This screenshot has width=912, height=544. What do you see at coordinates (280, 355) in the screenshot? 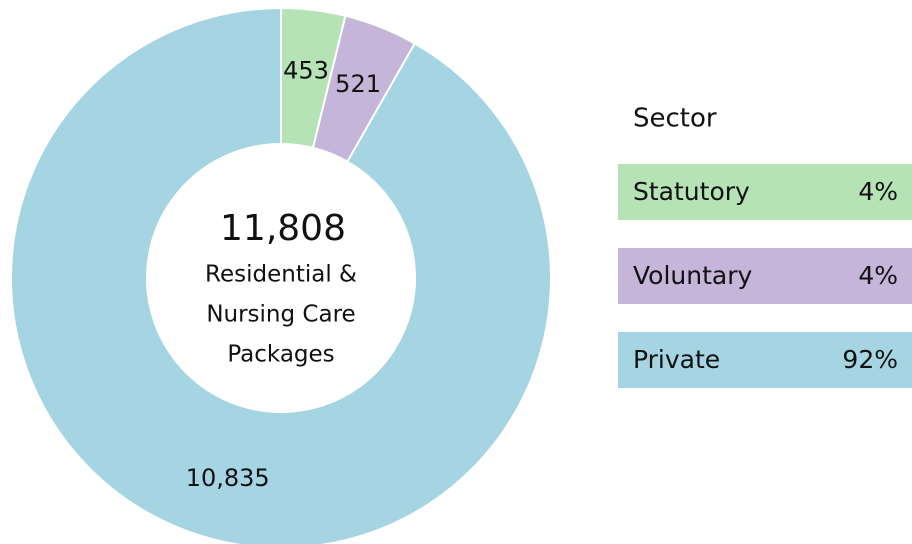
I see `center-text: Packages` at bounding box center [280, 355].